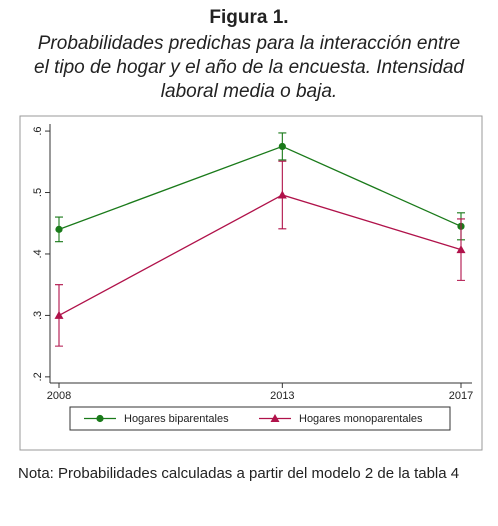 The height and width of the screenshot is (526, 498). I want to click on y-tick-label: .5, so click(38, 192).